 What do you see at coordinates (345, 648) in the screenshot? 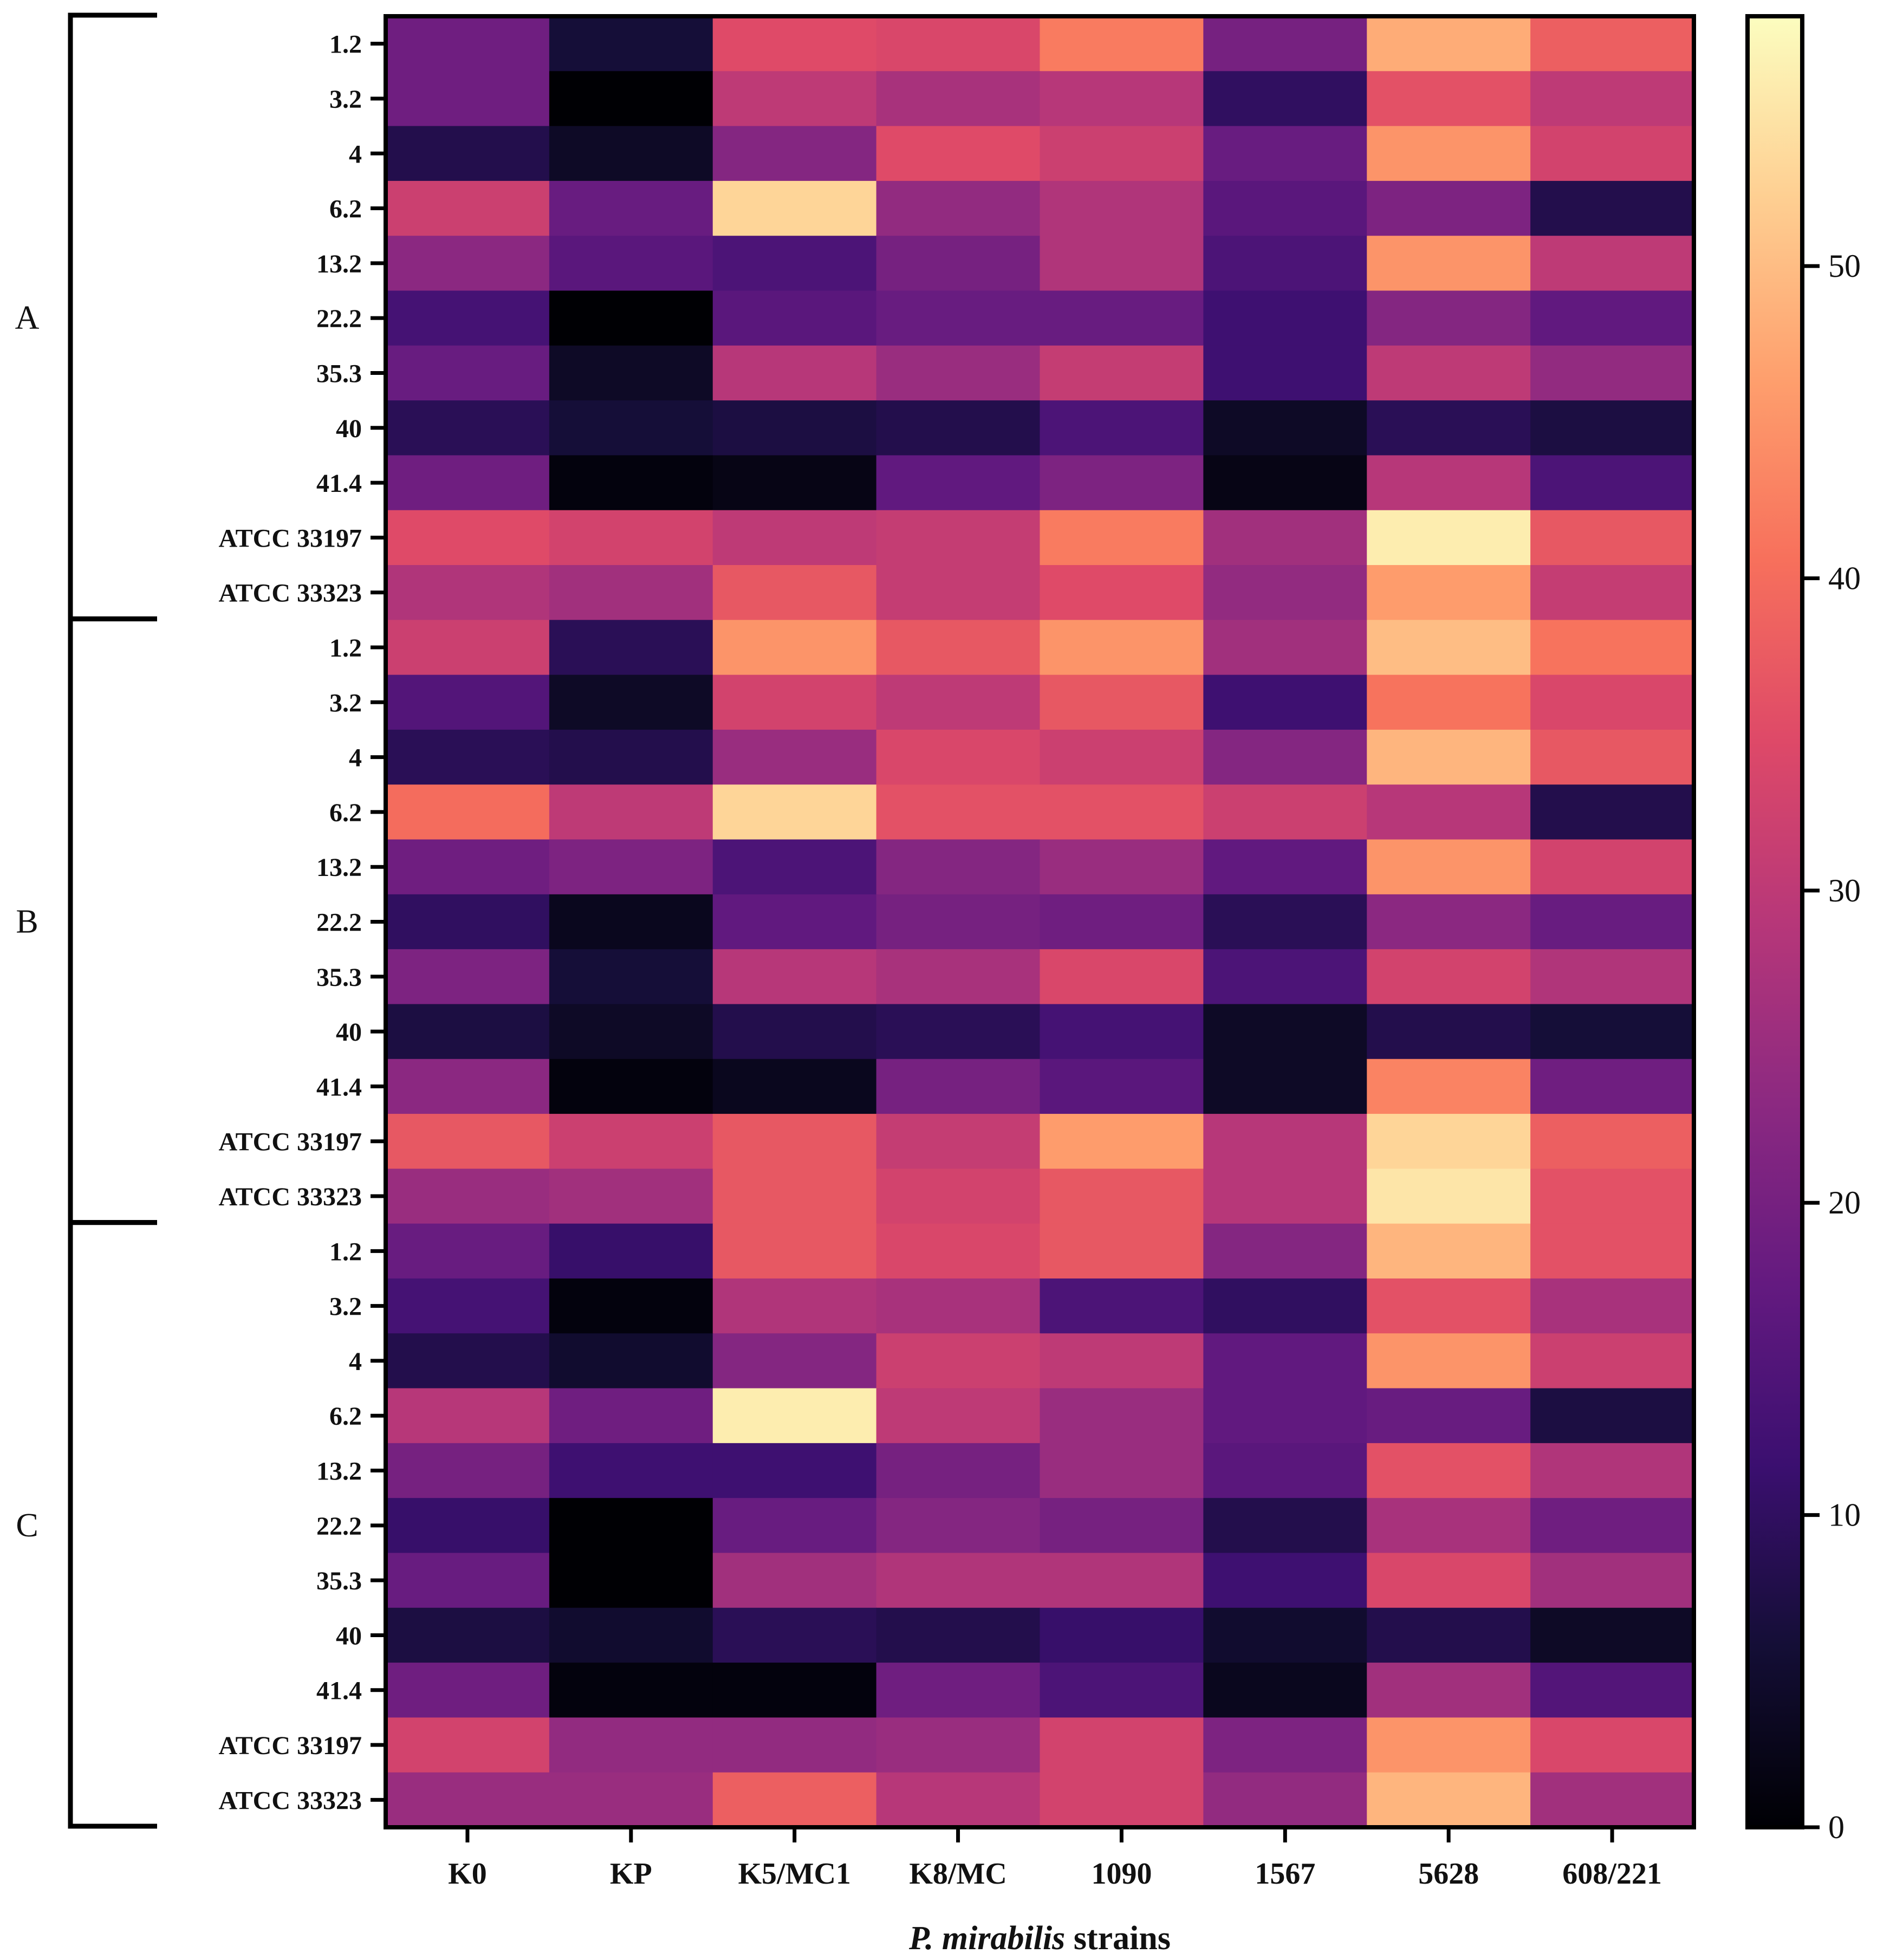
I see `y-tick-label: 1.2` at bounding box center [345, 648].